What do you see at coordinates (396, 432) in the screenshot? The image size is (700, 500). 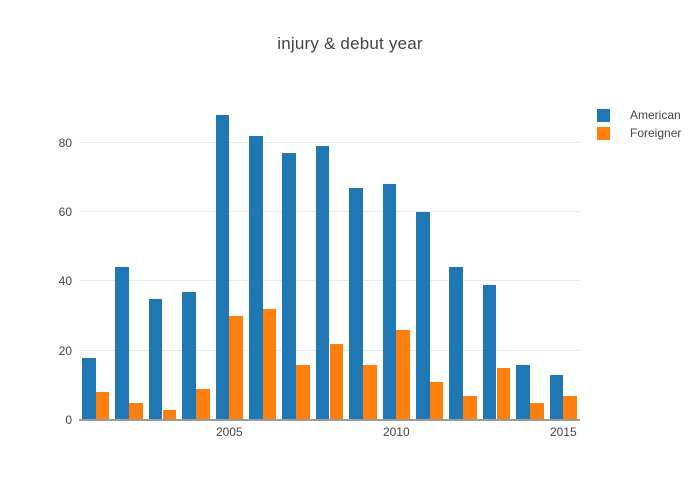 I see `x-tick-label-2010: 2010` at bounding box center [396, 432].